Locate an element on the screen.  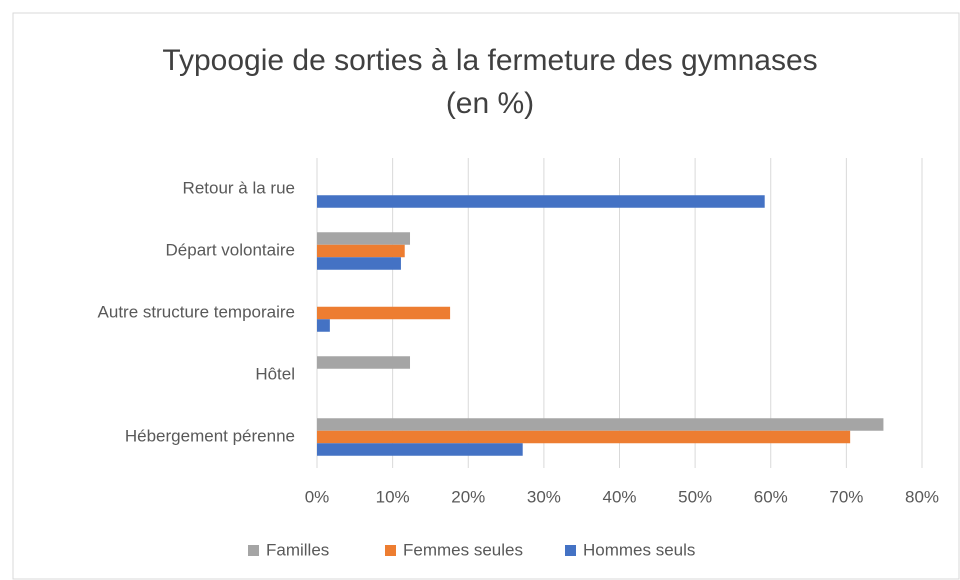
y-tick-label: Retour à la rue is located at coordinates (239, 187).